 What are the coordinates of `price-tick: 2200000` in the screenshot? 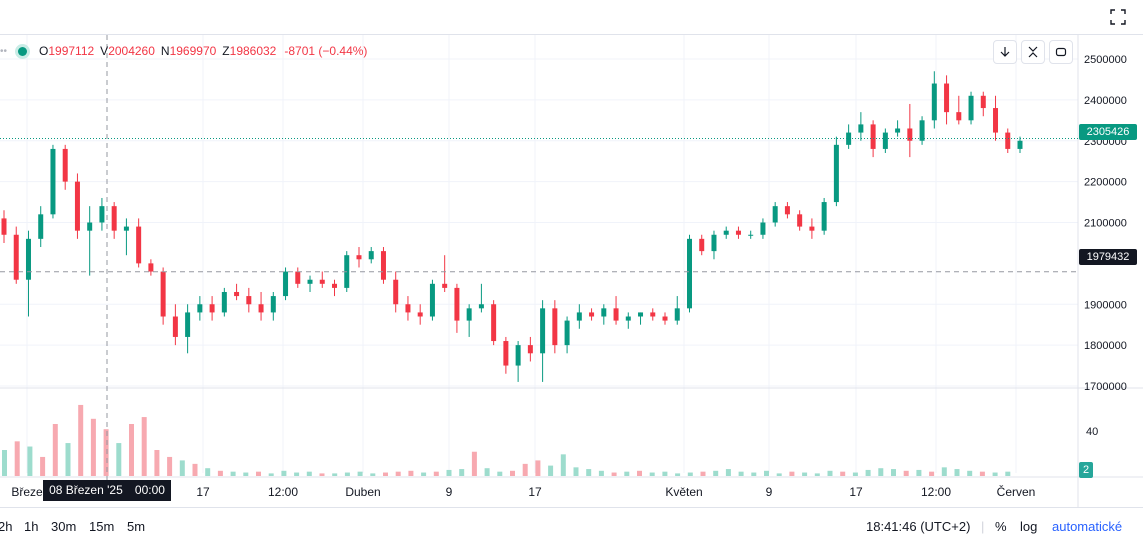 It's located at (1105, 183).